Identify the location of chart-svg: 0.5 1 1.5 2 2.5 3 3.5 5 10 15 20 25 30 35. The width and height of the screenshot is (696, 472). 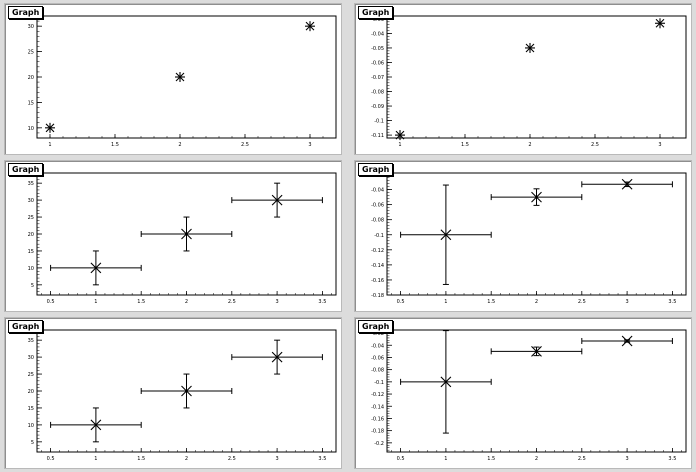
(182, 395).